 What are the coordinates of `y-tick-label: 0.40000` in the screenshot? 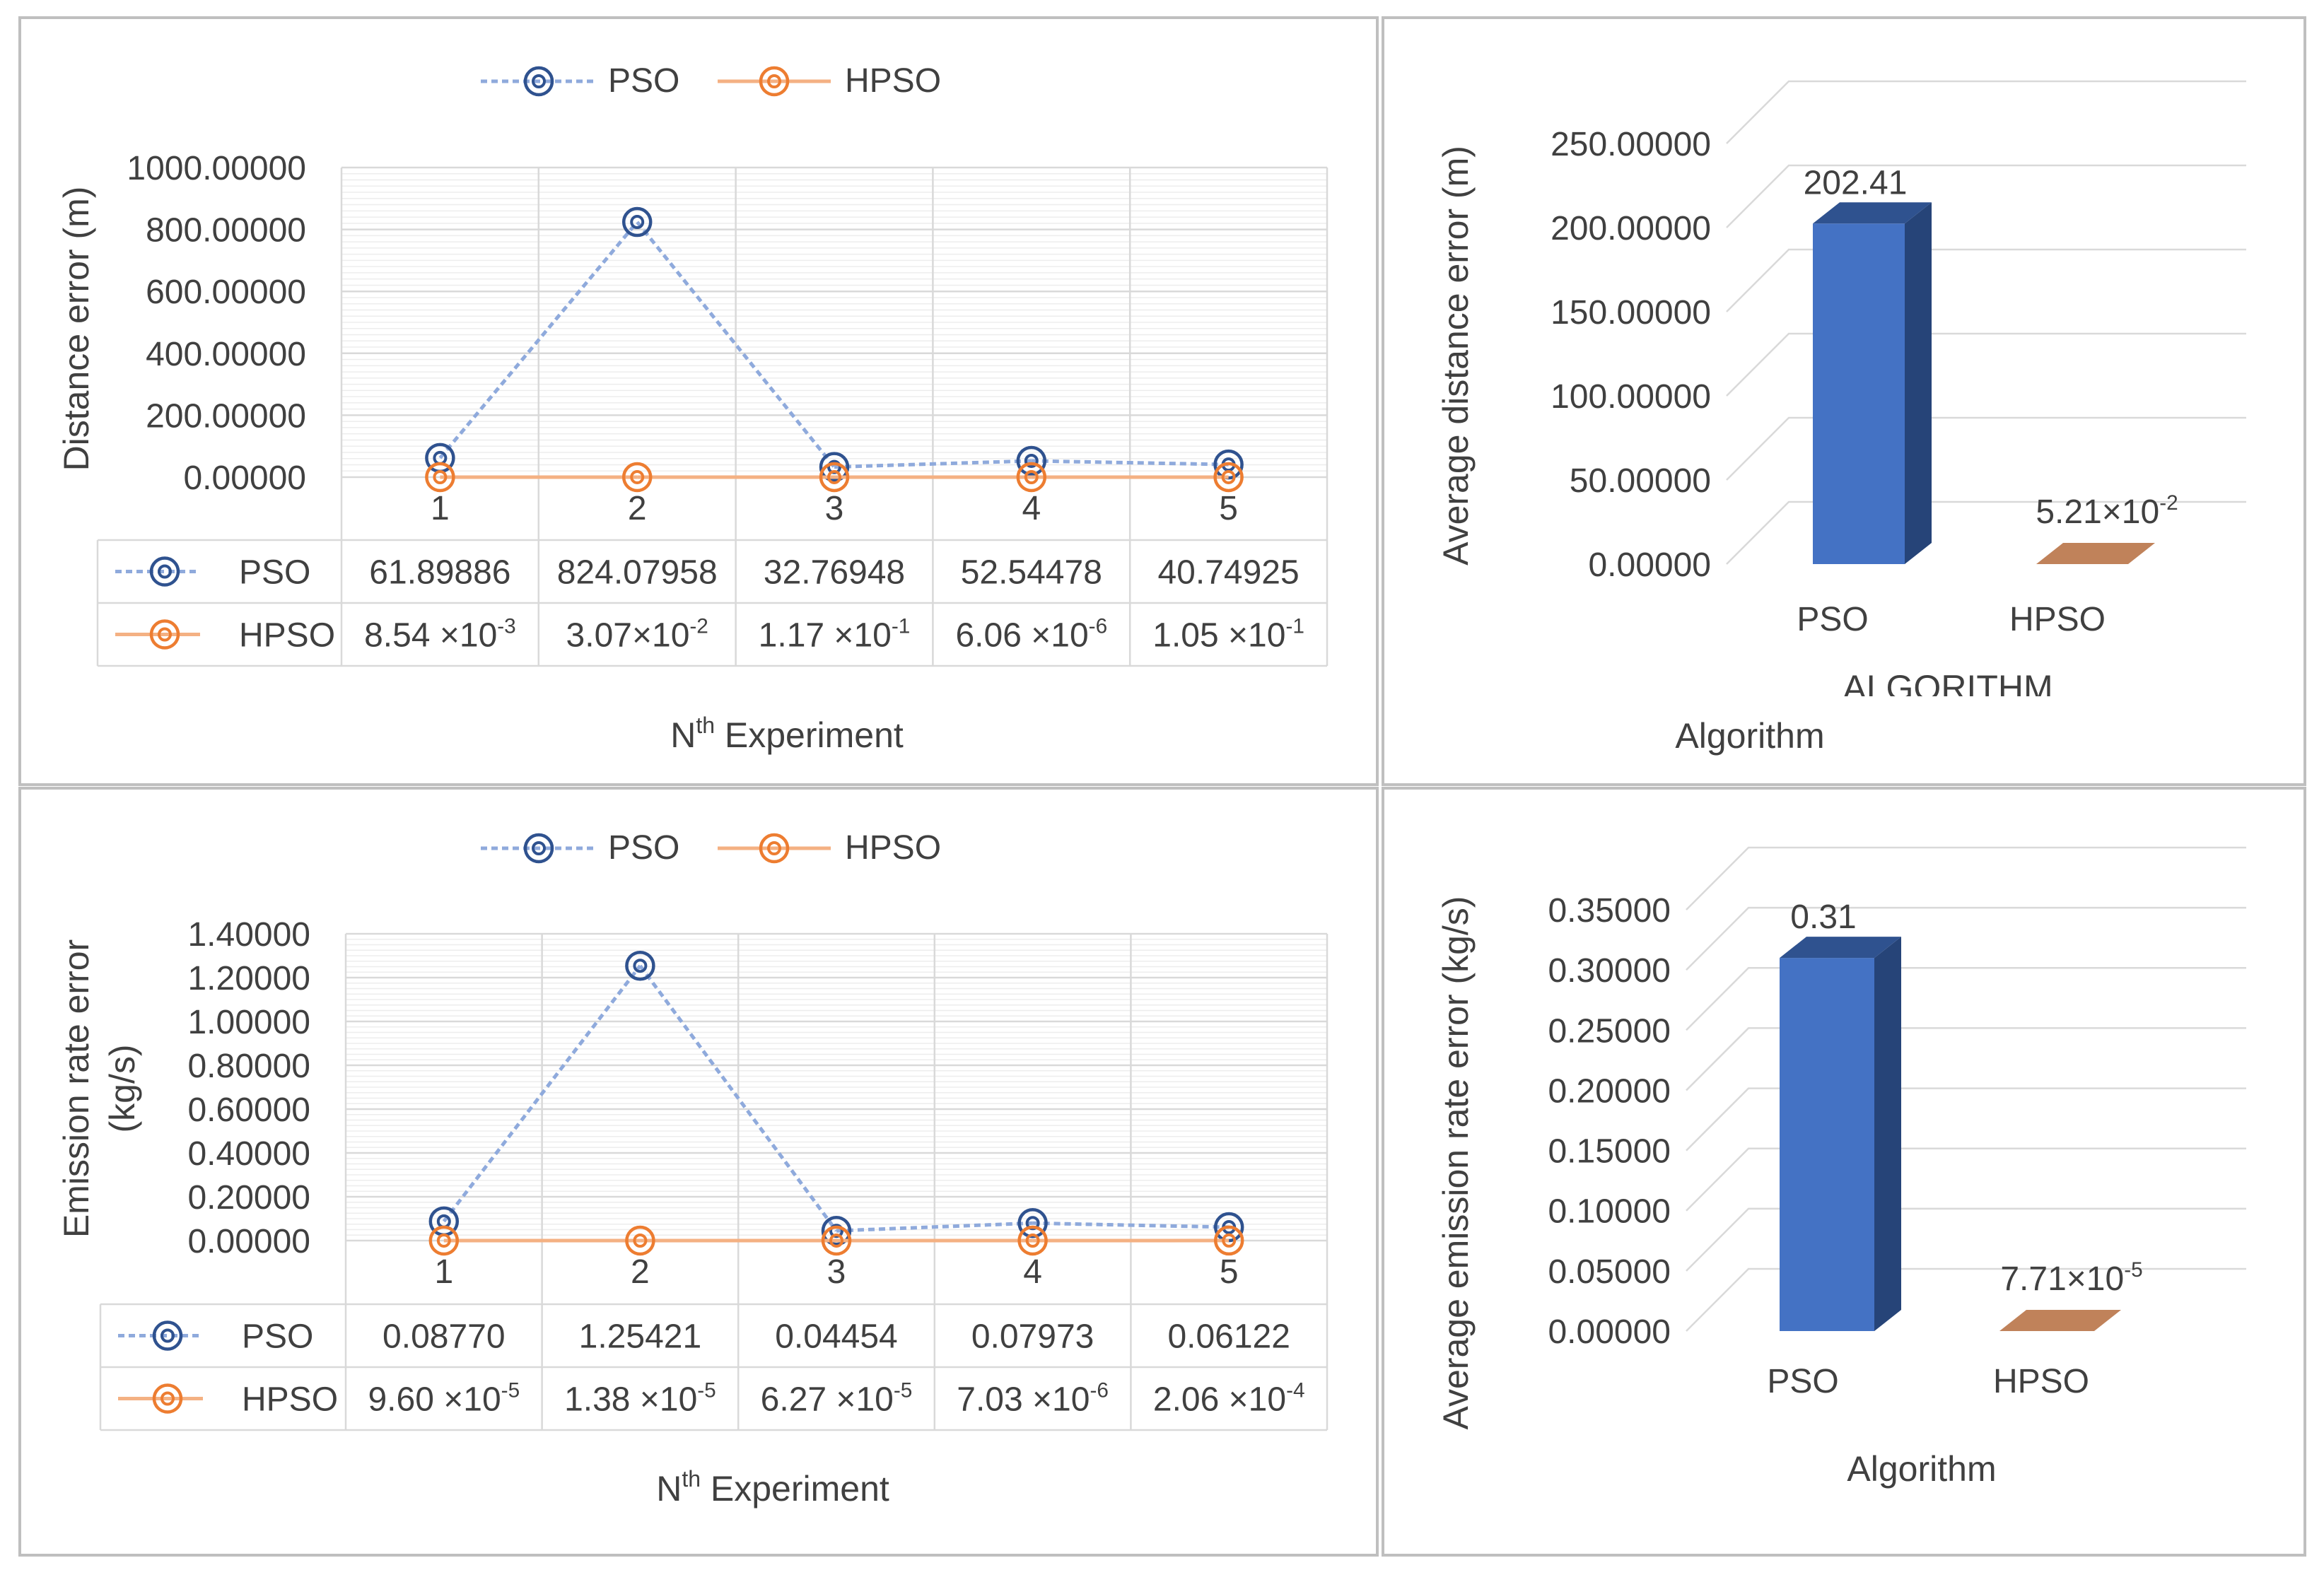 It's located at (249, 1154).